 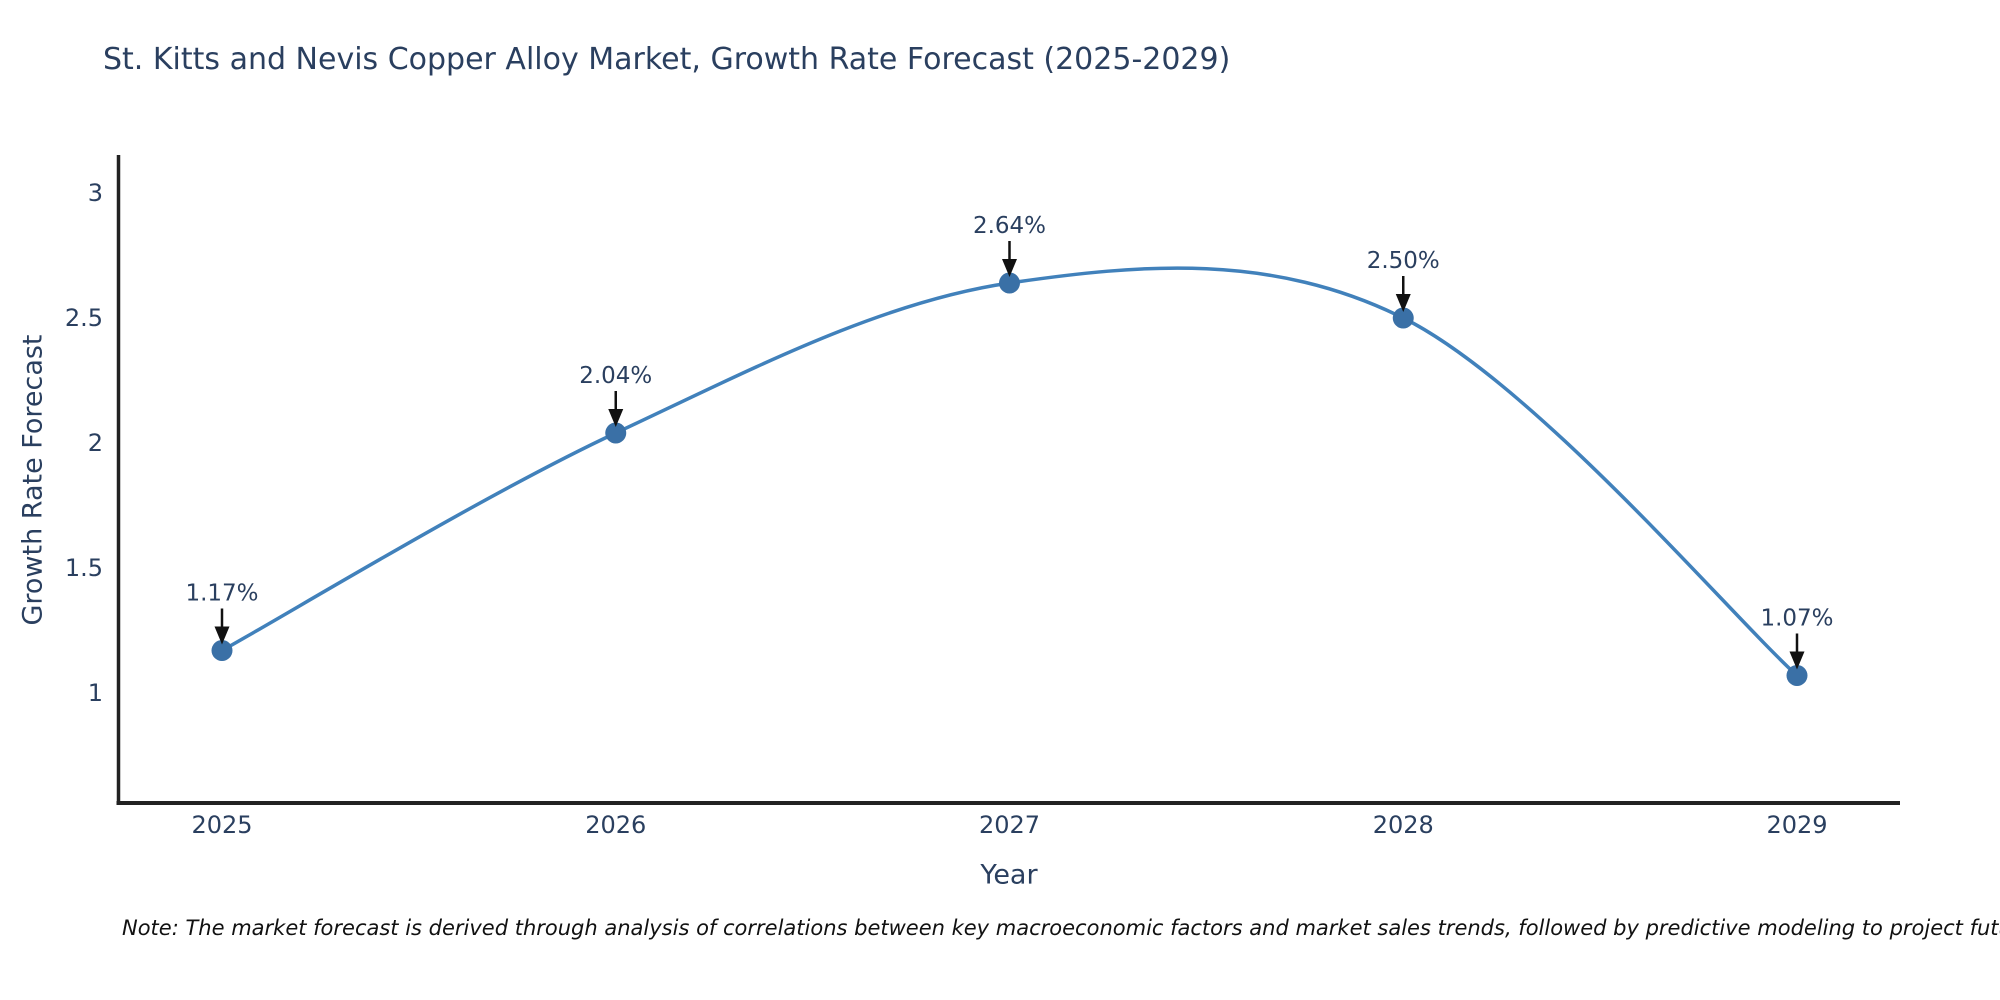 What do you see at coordinates (95, 193) in the screenshot?
I see `y-tick-label: 3` at bounding box center [95, 193].